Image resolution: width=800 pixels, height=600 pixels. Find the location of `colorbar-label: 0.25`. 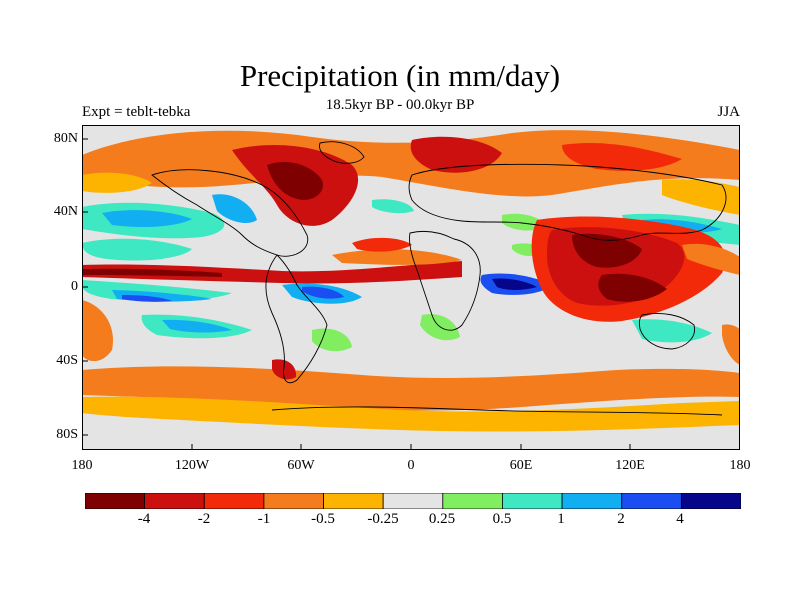

colorbar-label: 0.25 is located at coordinates (442, 519).